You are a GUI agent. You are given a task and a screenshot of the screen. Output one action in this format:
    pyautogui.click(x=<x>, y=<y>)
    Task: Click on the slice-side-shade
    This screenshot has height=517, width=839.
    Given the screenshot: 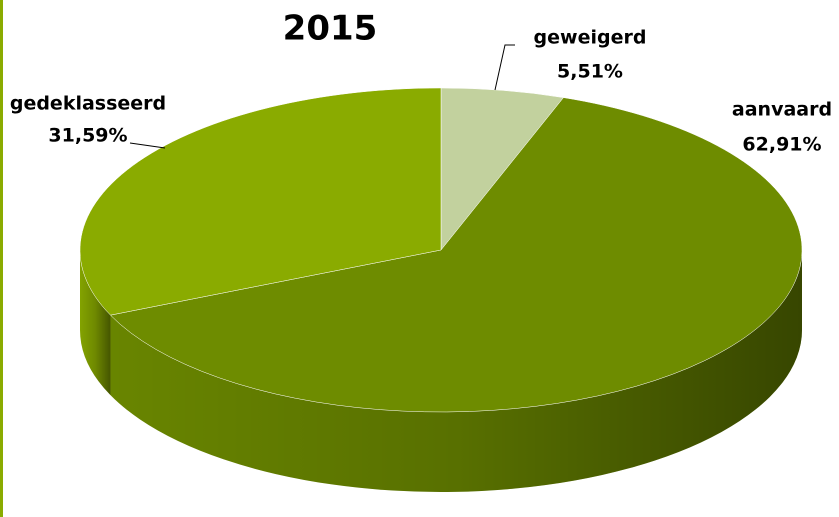 What is the action you would take?
    pyautogui.click(x=95, y=323)
    